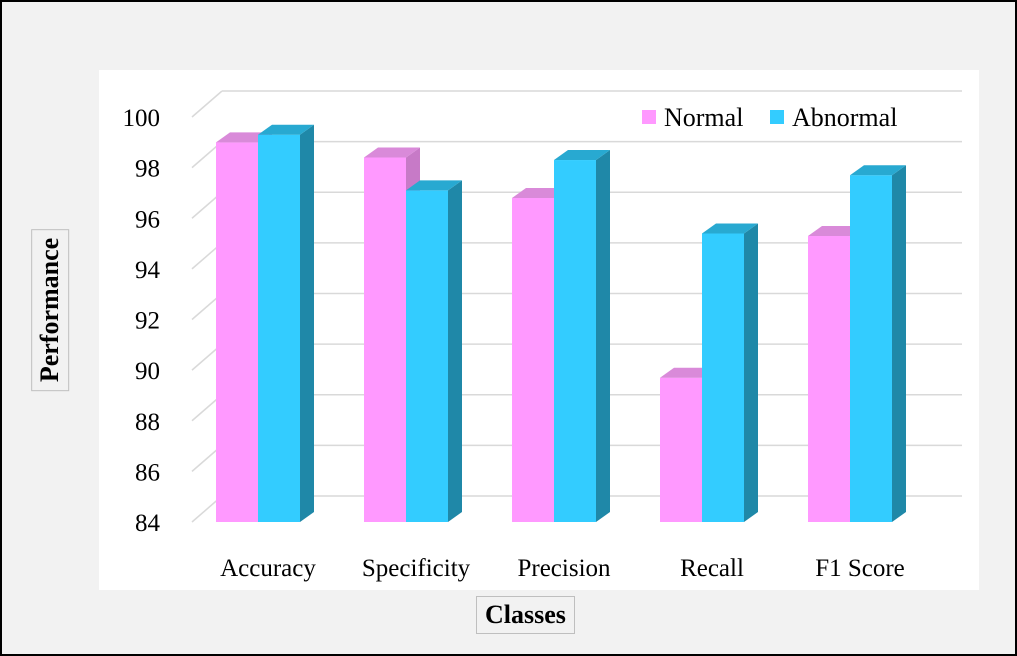 The width and height of the screenshot is (1017, 656). Describe the element at coordinates (50, 310) in the screenshot. I see `y-axis-title: Performance` at that location.